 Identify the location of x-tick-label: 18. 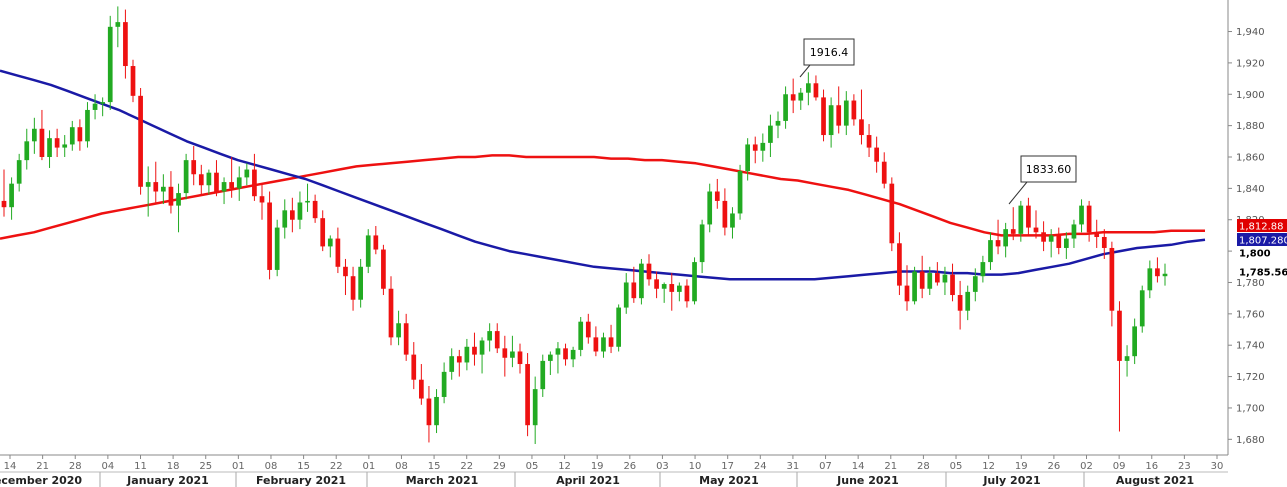
(173, 466).